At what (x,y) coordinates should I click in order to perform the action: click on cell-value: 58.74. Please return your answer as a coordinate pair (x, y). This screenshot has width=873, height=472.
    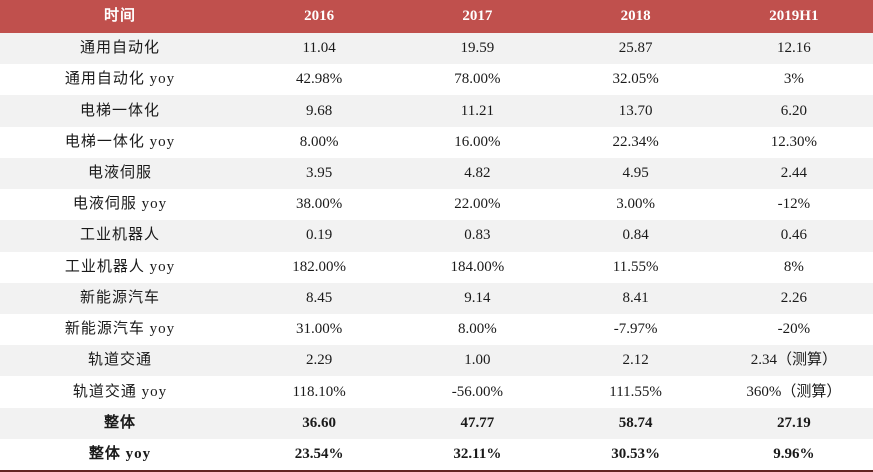
    Looking at the image, I should click on (635, 422).